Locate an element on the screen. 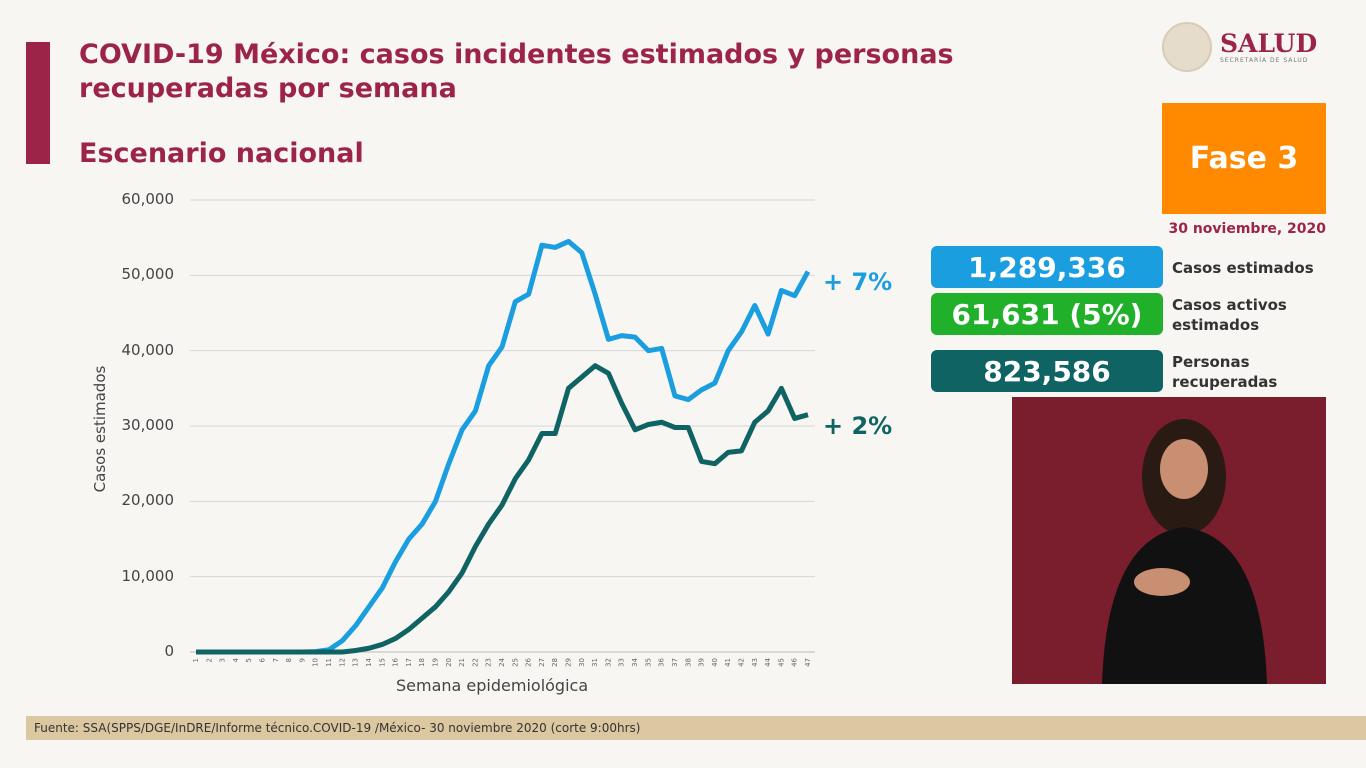 This screenshot has height=768, width=1366. x-tick-label: 39 is located at coordinates (702, 662).